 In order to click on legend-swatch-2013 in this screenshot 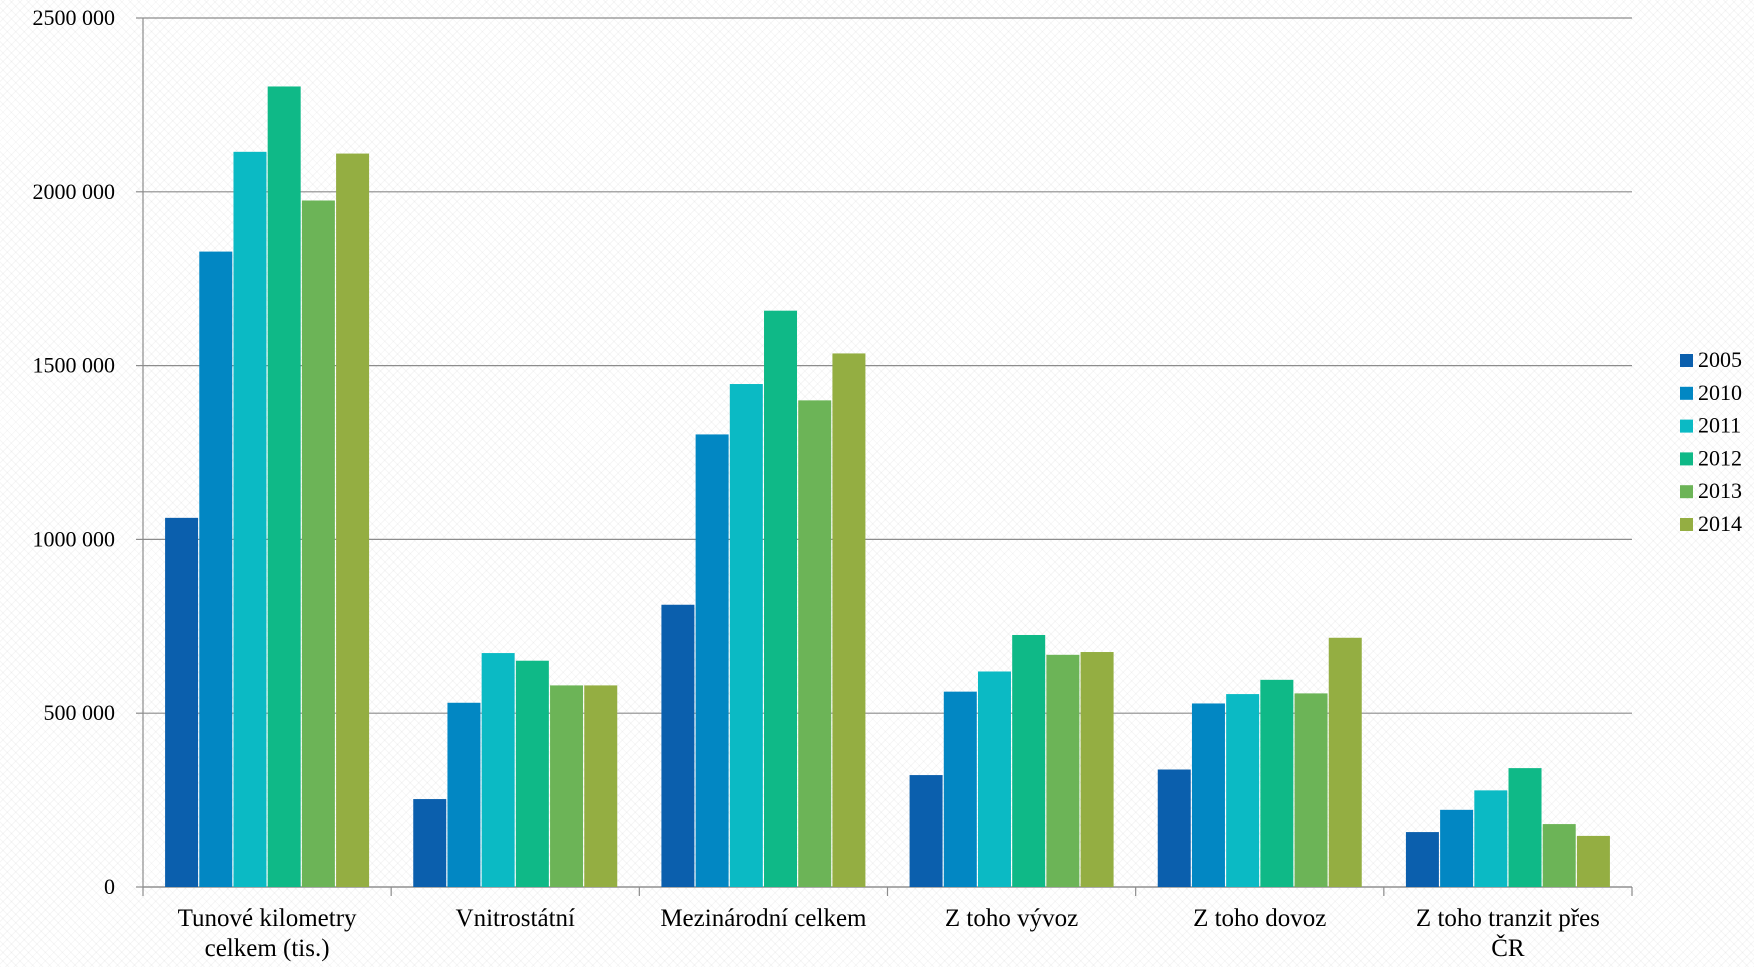, I will do `click(1686, 492)`.